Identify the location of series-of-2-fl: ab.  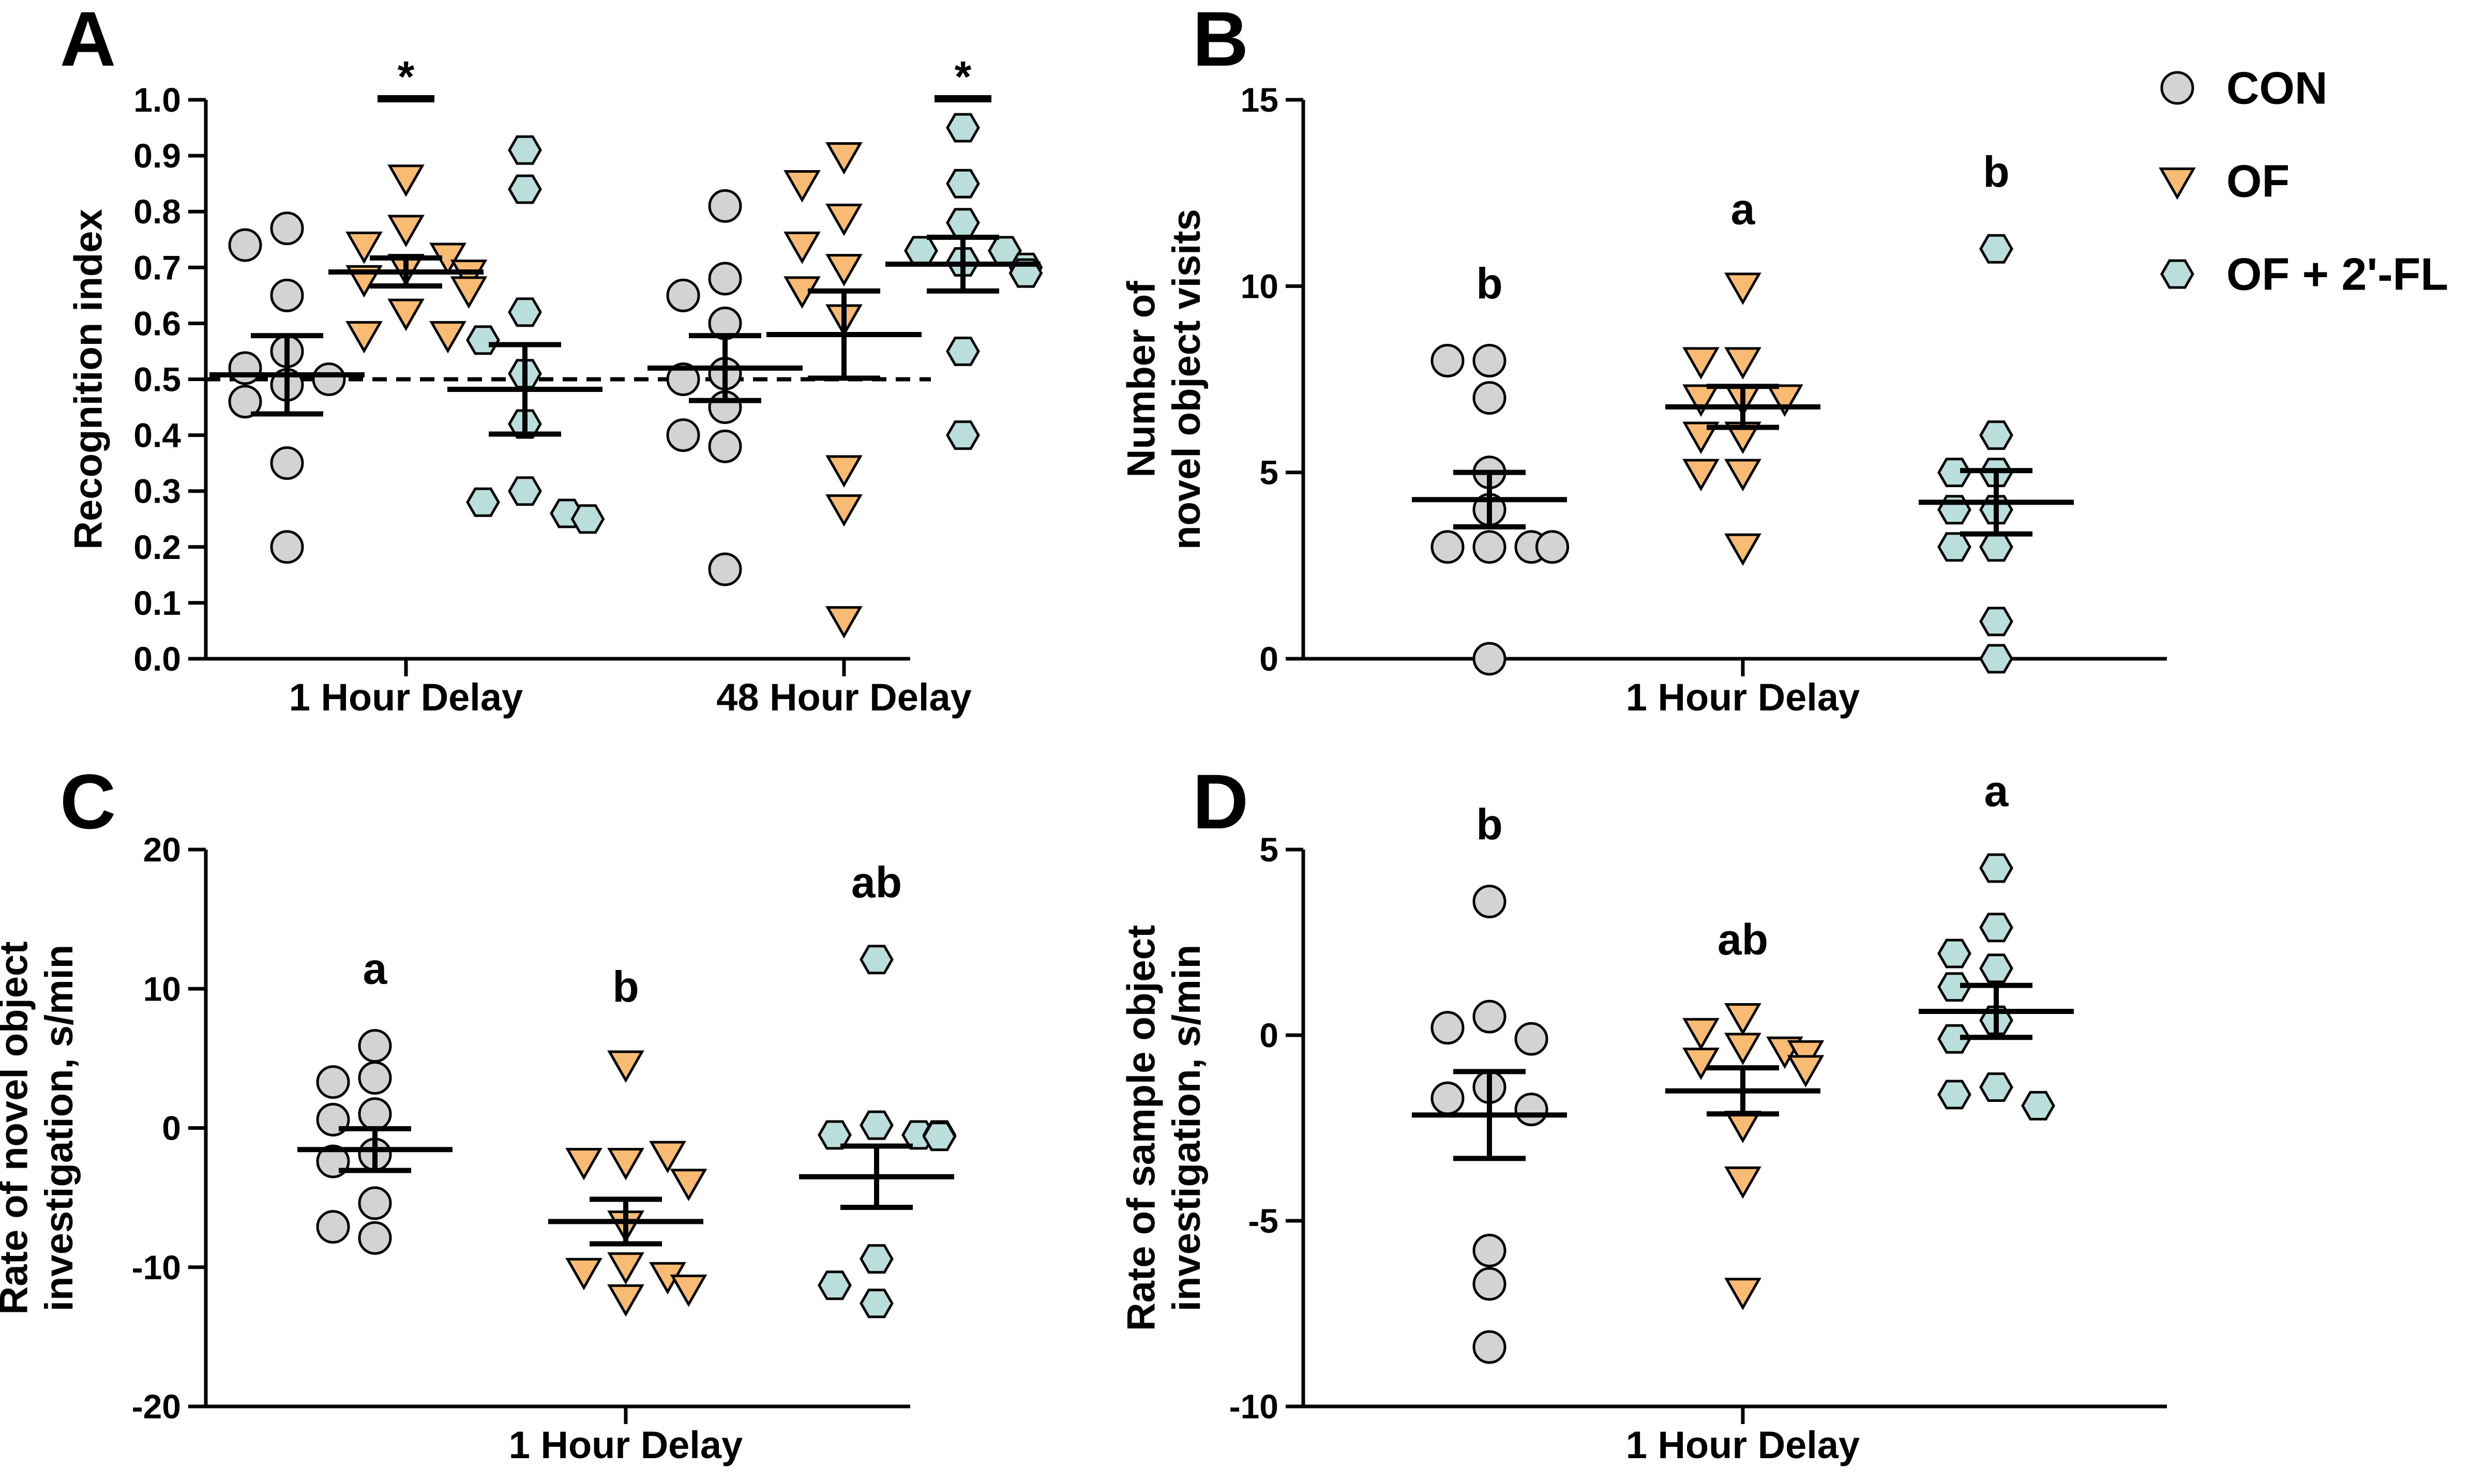
(878, 1088).